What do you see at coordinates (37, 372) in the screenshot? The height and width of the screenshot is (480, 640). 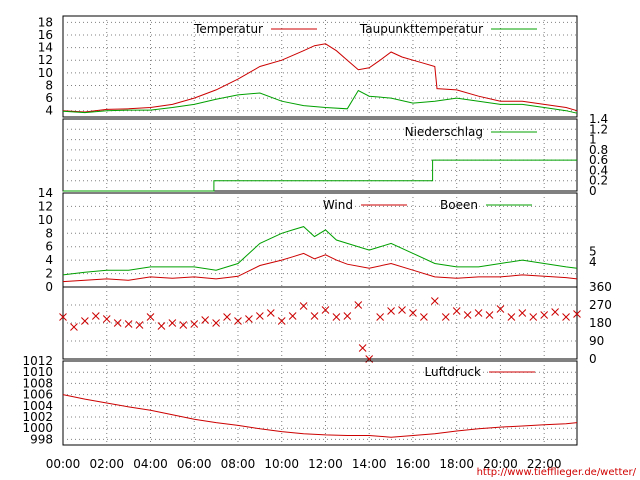 I see `y-tick-label: 1010` at bounding box center [37, 372].